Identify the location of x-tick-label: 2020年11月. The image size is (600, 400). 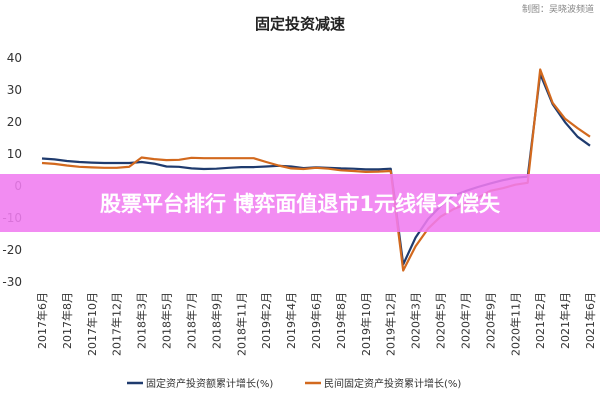
(515, 324).